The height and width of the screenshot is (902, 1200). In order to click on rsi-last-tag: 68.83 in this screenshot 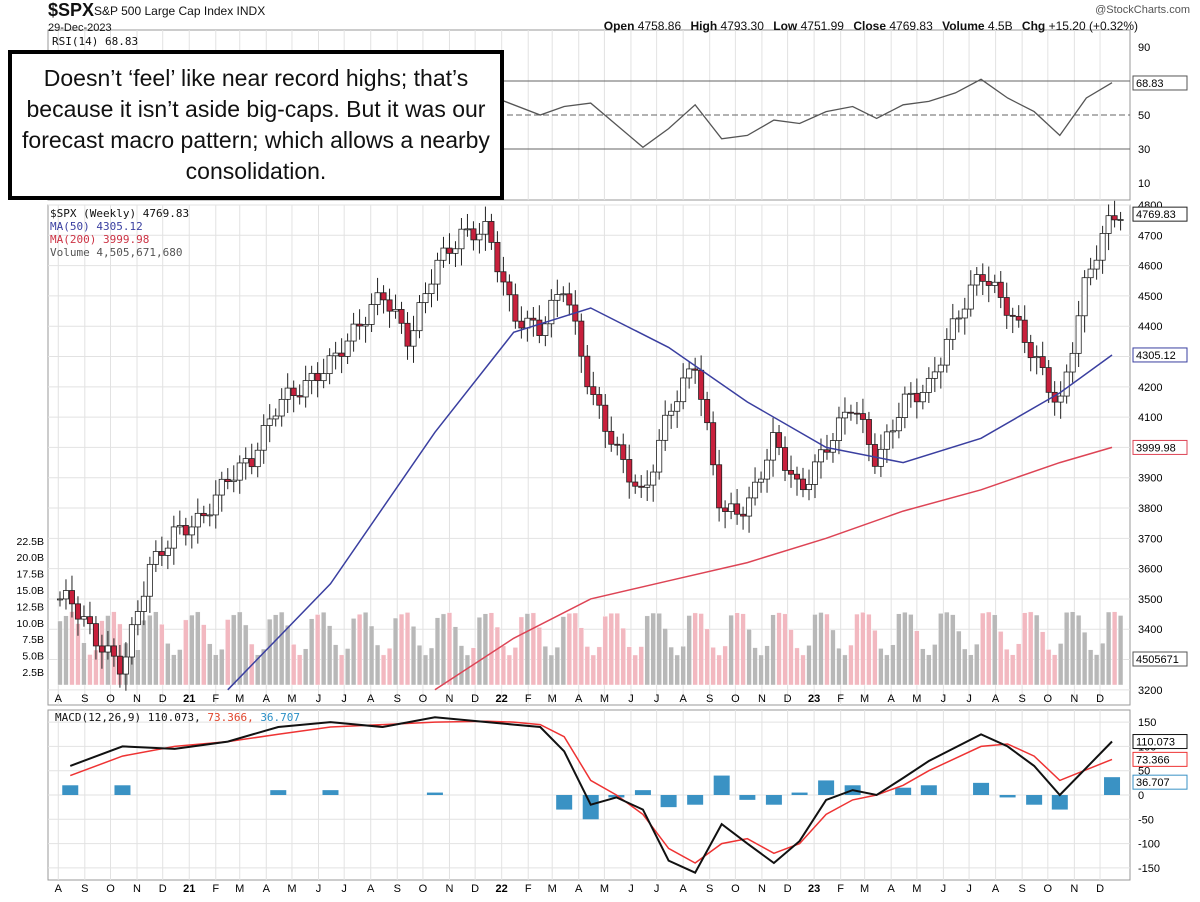, I will do `click(1150, 84)`.